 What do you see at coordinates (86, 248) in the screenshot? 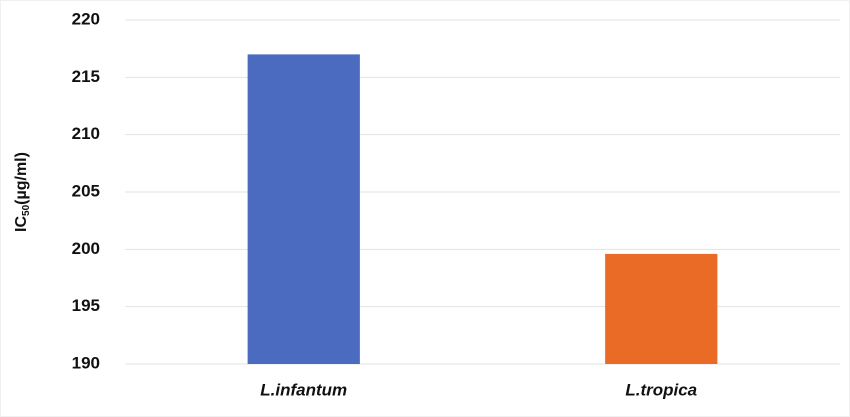
I see `y-tick-label: 200` at bounding box center [86, 248].